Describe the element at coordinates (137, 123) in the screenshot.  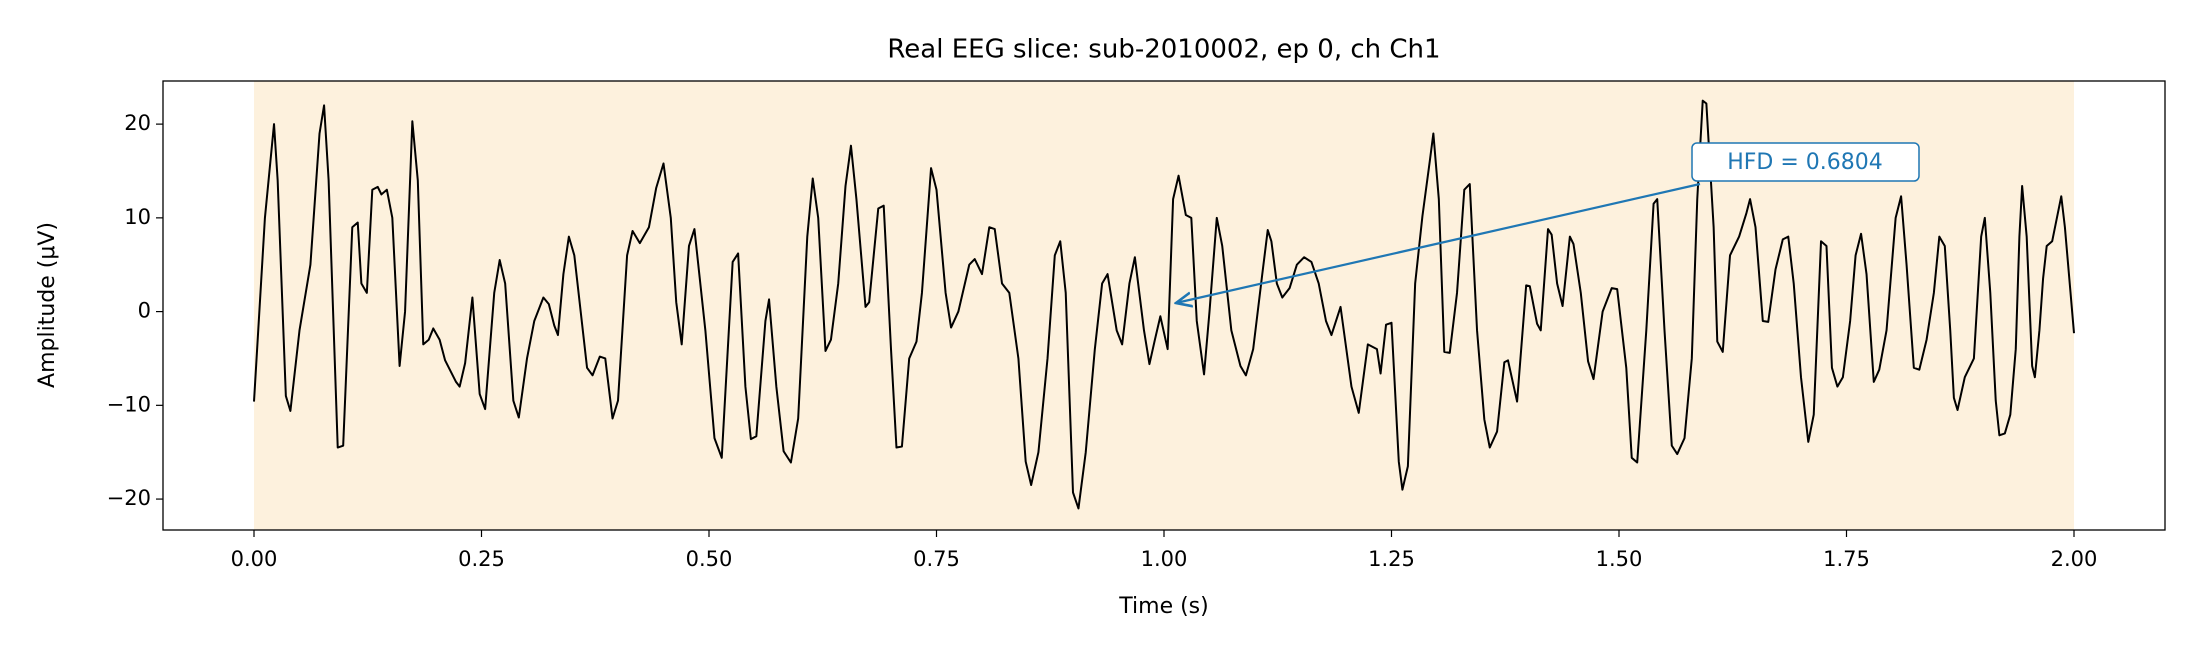
I see `y-tick-label: 20` at that location.